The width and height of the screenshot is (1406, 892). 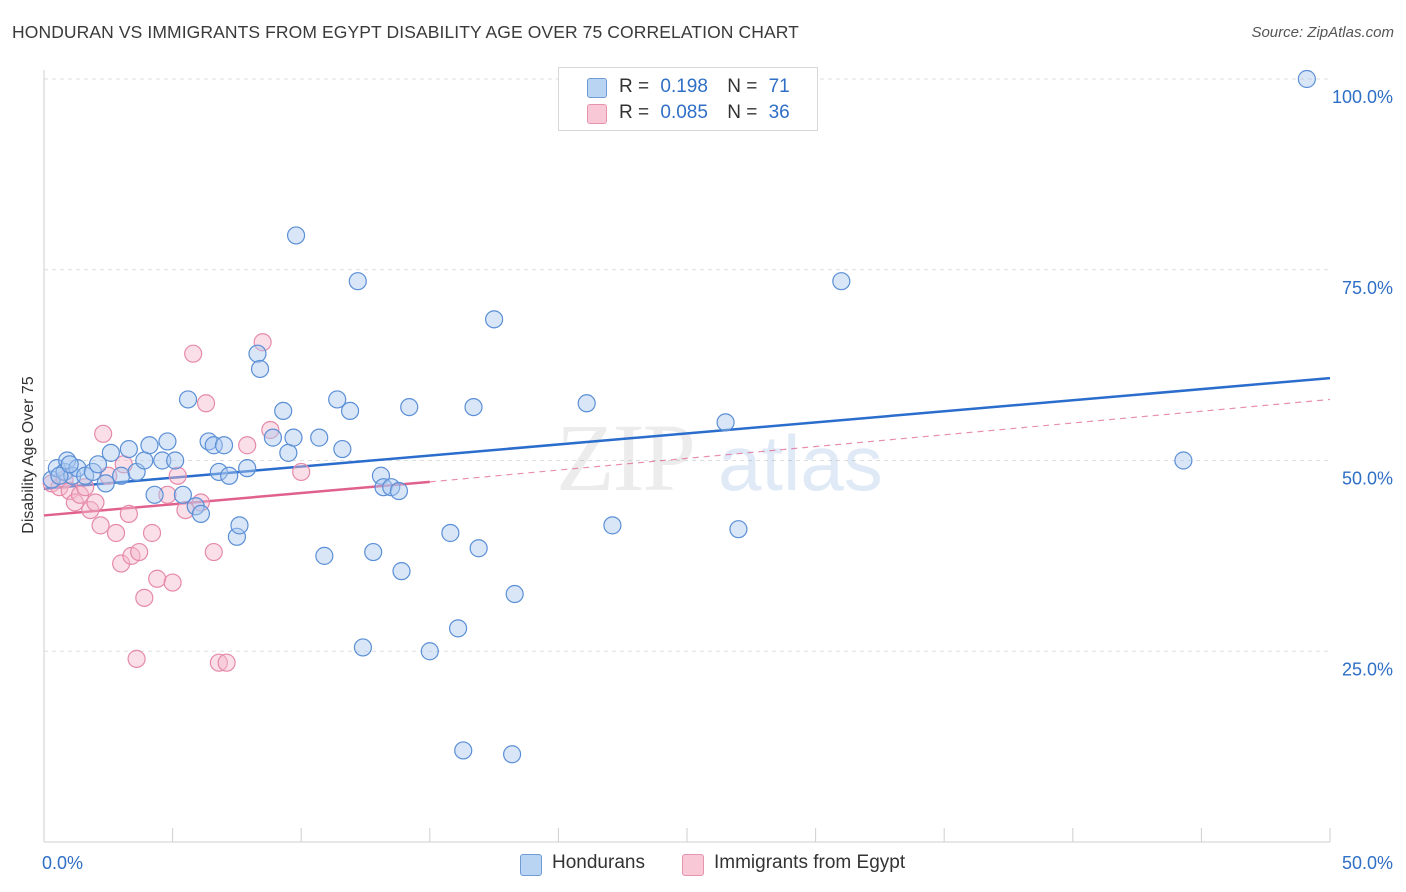 What do you see at coordinates (693, 865) in the screenshot?
I see `bottom-legend-swatch-pink` at bounding box center [693, 865].